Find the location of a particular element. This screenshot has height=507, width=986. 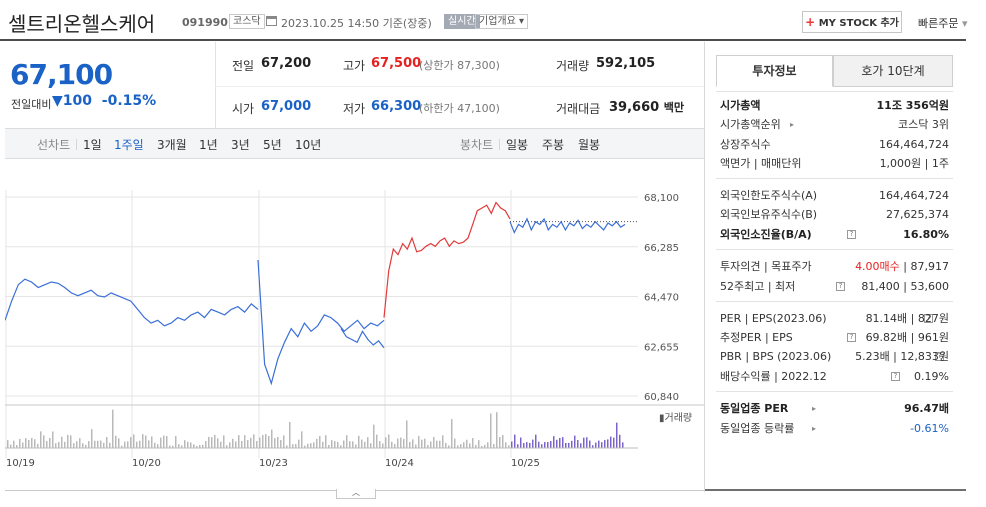

tab-order-book: 호가 10단계 is located at coordinates (893, 71).